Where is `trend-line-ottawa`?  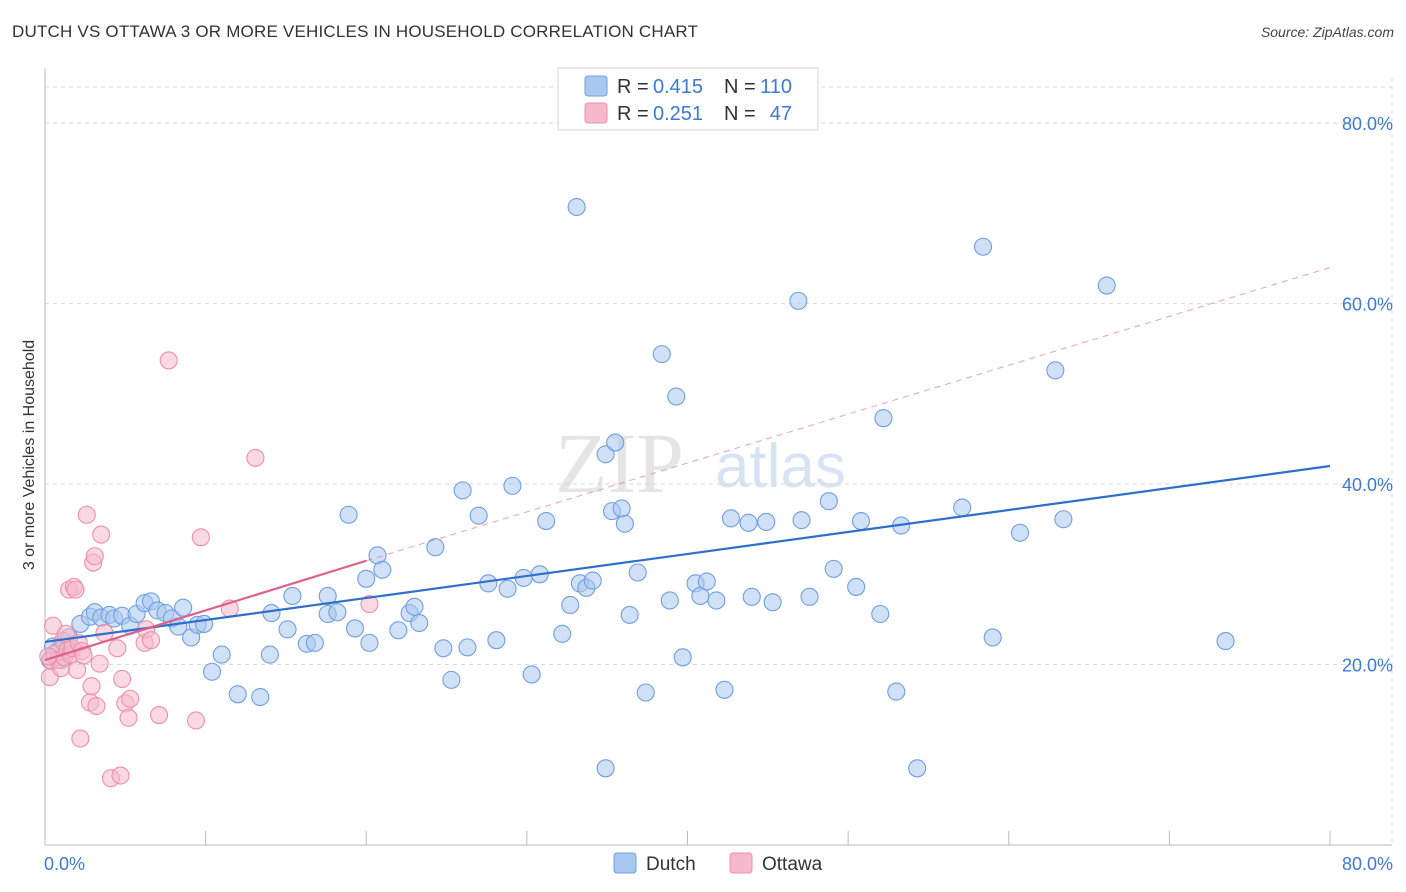 trend-line-ottawa is located at coordinates (205, 610).